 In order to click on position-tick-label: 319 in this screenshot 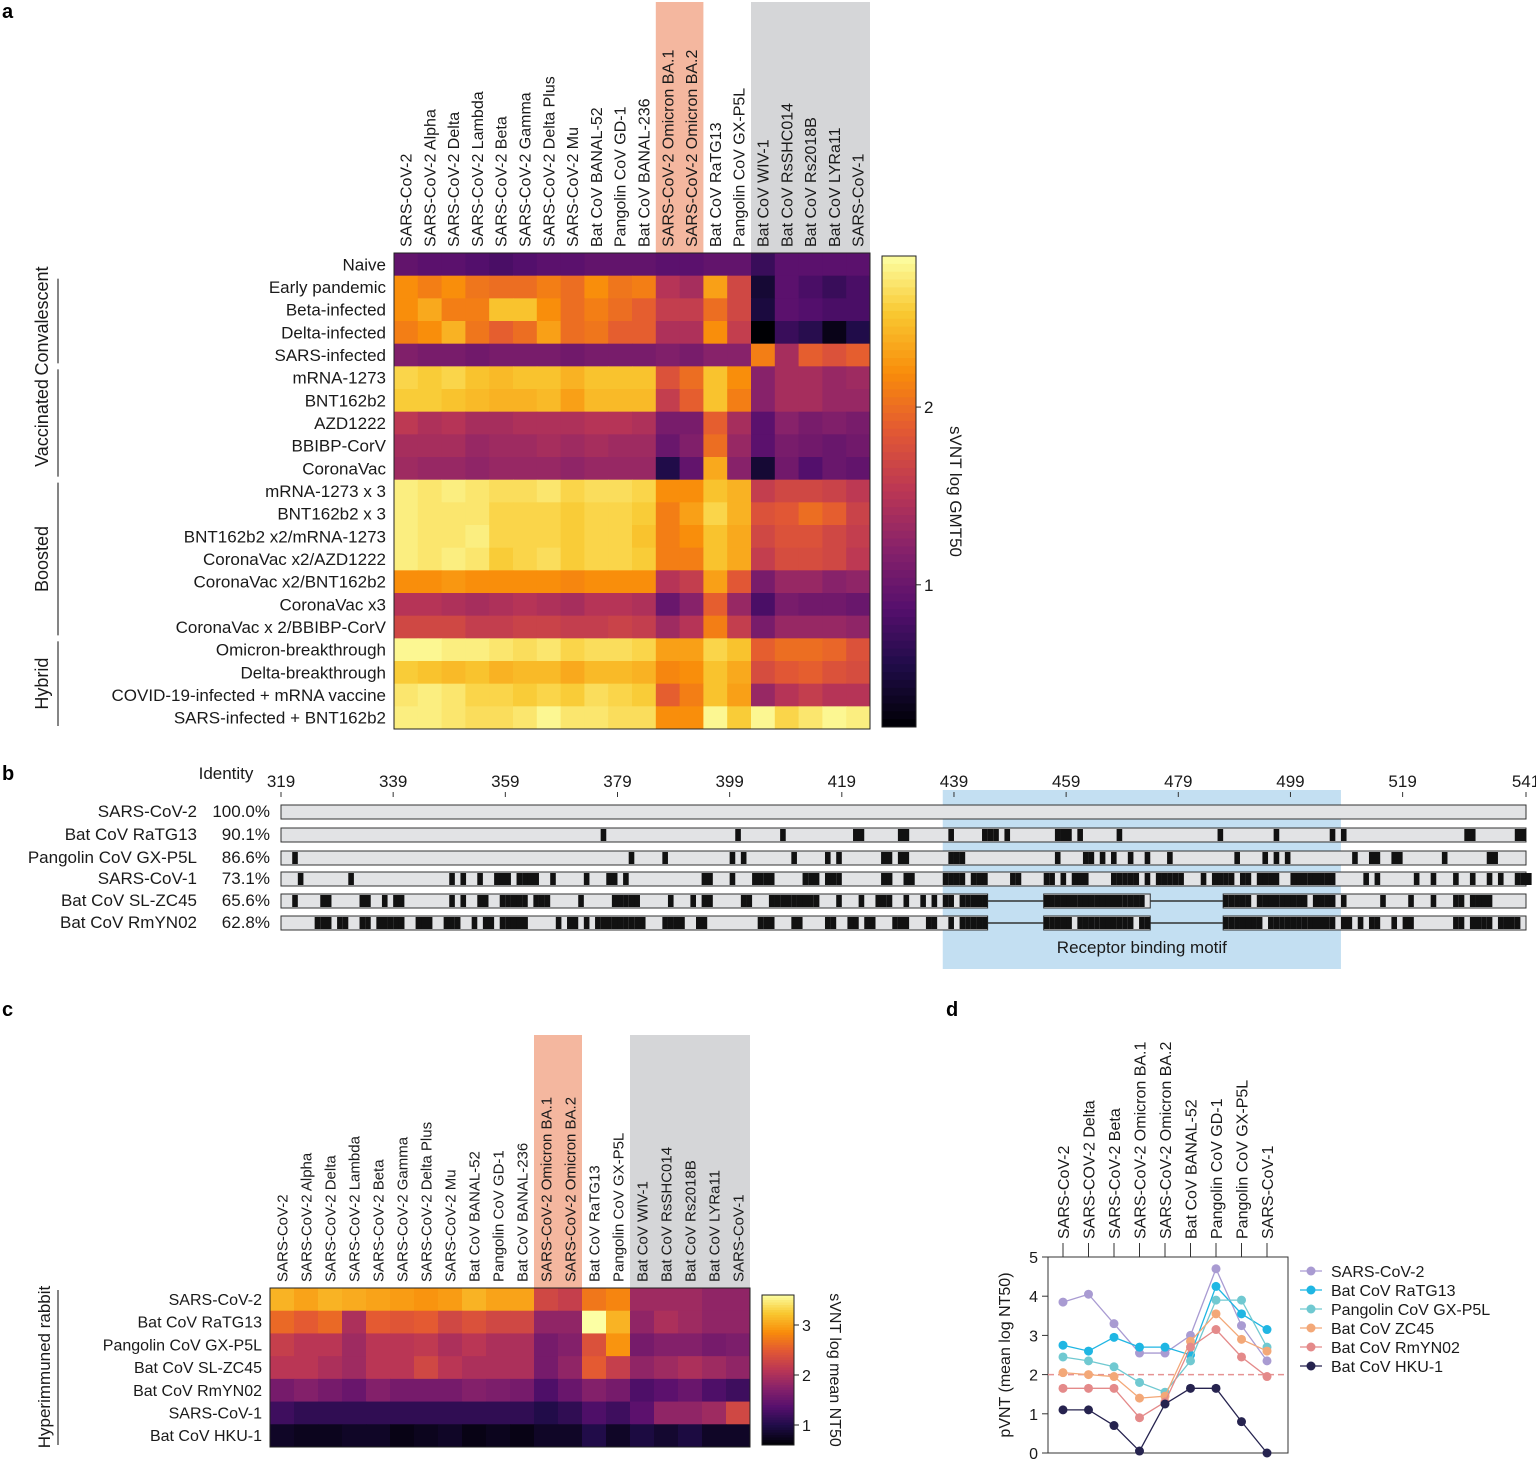, I will do `click(281, 781)`.